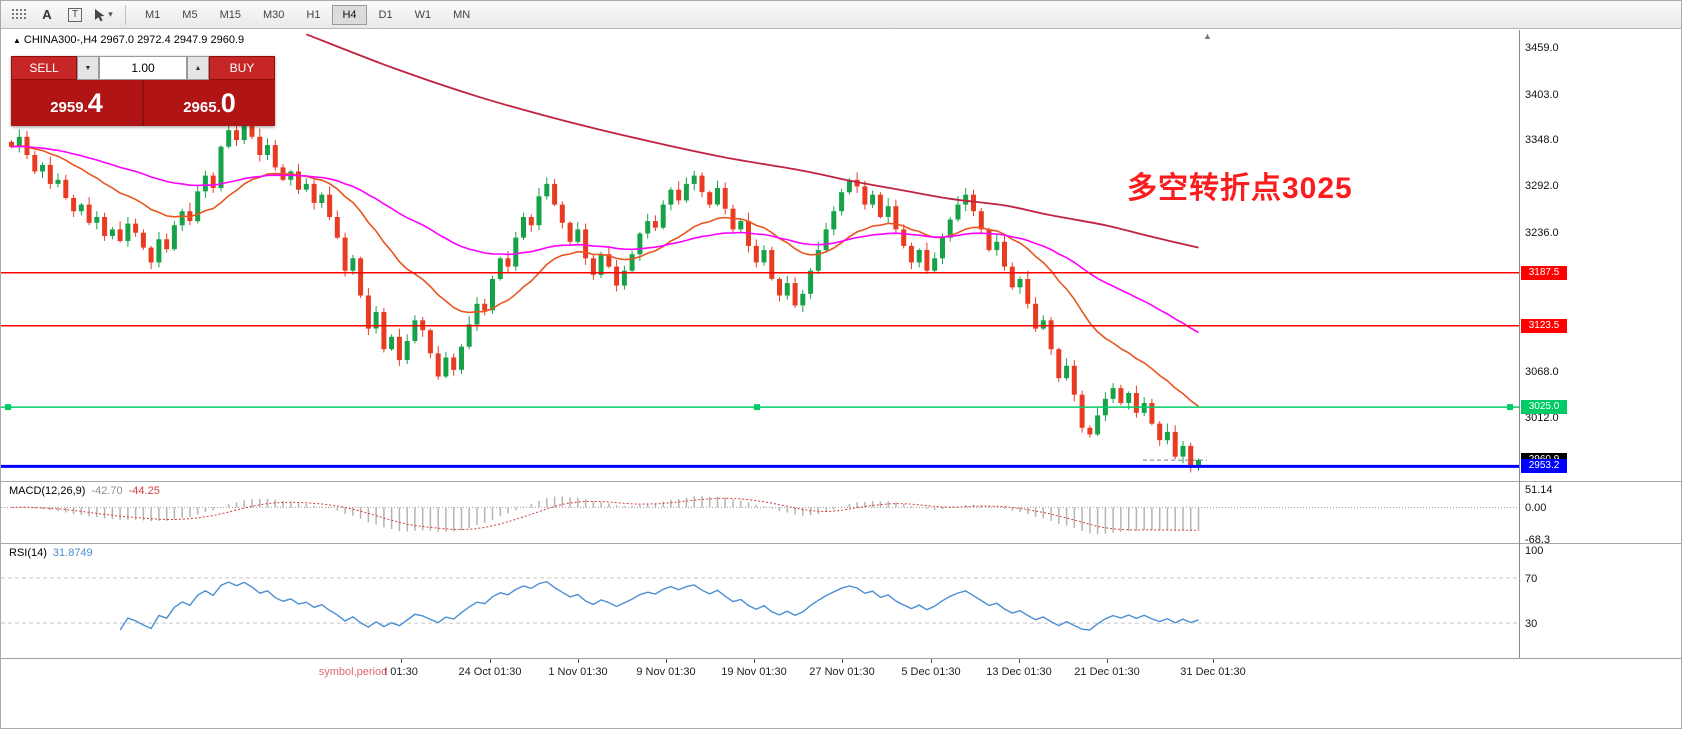 The image size is (1682, 729). What do you see at coordinates (143, 68) in the screenshot?
I see `volume-input` at bounding box center [143, 68].